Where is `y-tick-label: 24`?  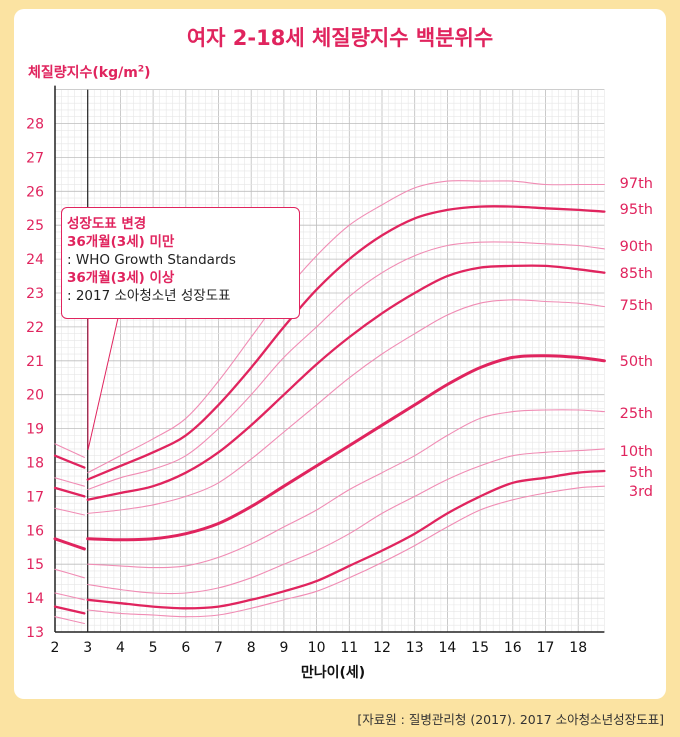 y-tick-label: 24 is located at coordinates (35, 260).